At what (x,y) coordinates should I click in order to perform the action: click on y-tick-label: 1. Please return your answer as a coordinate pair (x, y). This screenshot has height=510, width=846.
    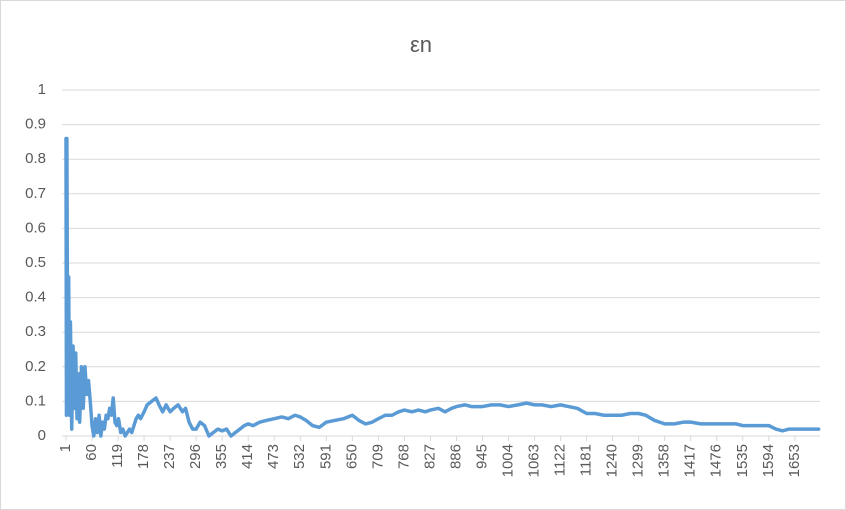
    Looking at the image, I should click on (42, 89).